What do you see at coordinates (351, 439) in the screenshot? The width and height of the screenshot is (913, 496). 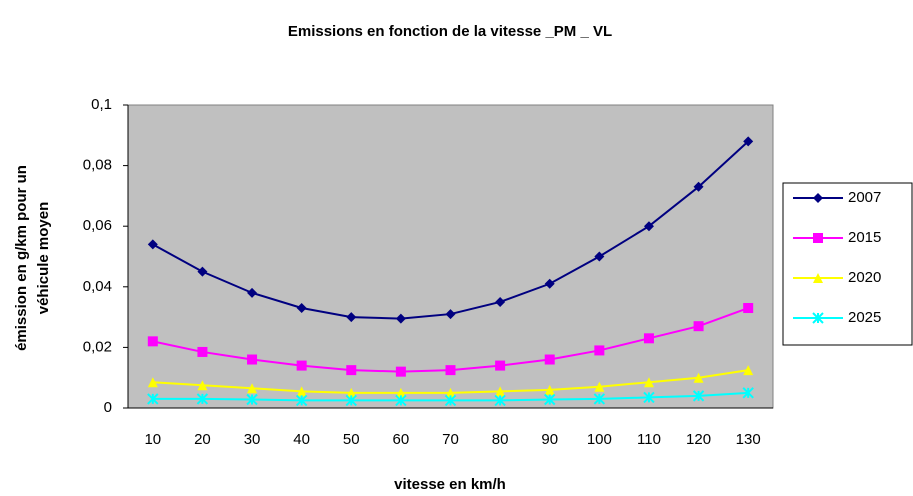 I see `x-tick-label: 50` at bounding box center [351, 439].